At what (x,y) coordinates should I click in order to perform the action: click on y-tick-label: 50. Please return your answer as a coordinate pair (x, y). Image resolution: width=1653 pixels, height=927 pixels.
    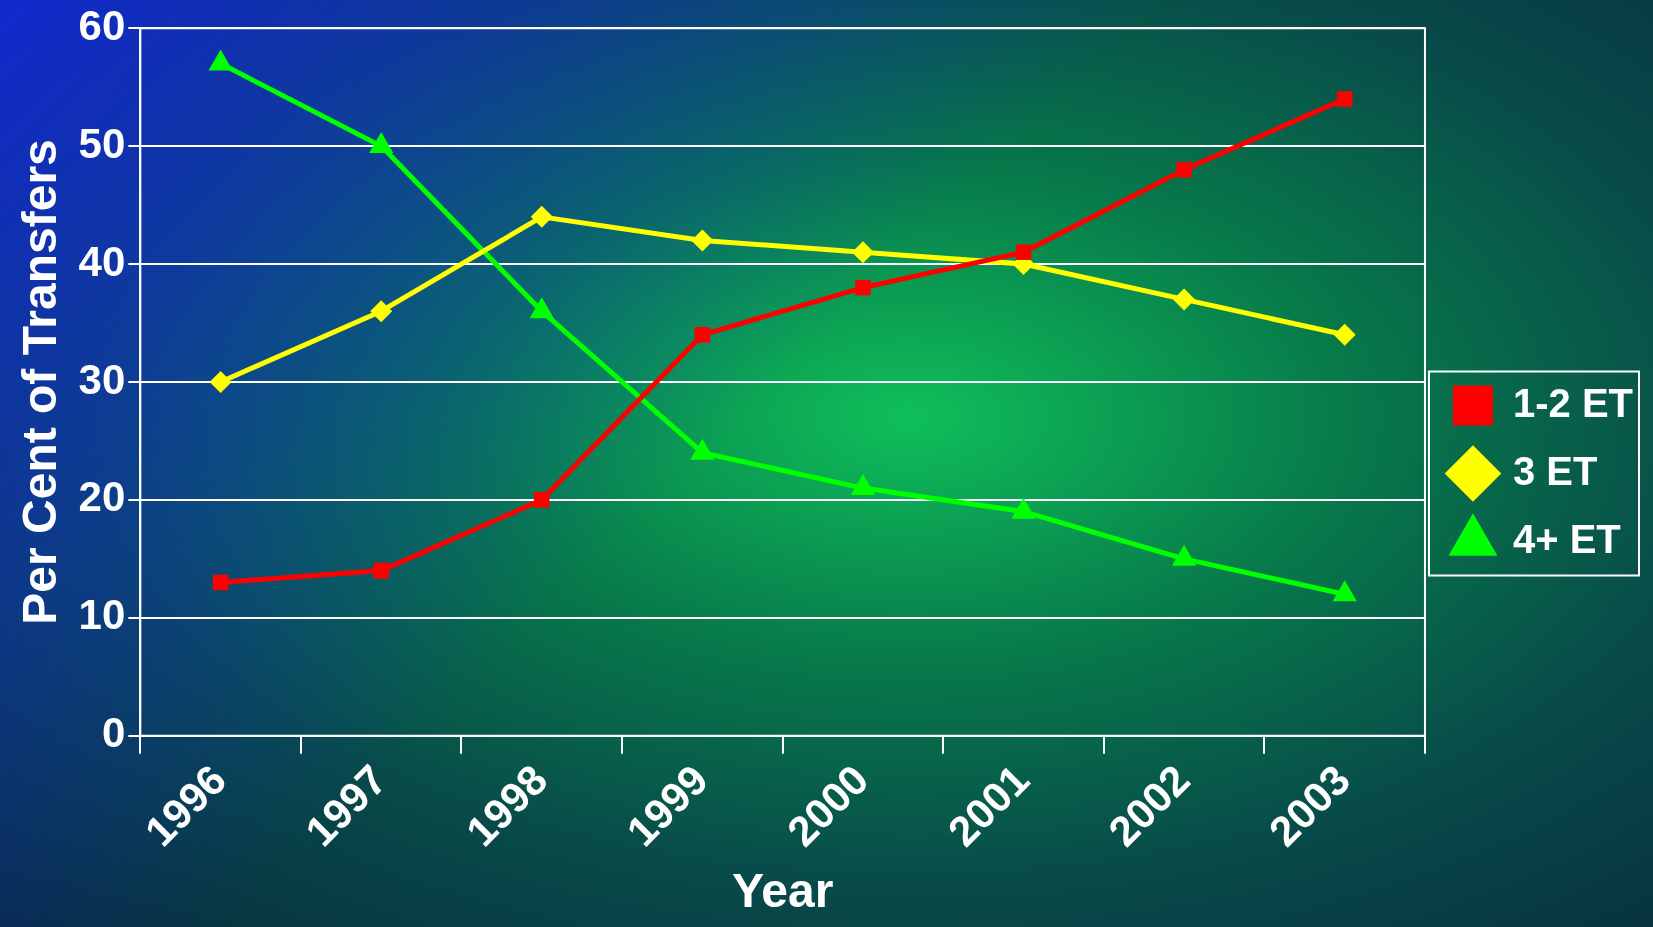
    Looking at the image, I should click on (102, 143).